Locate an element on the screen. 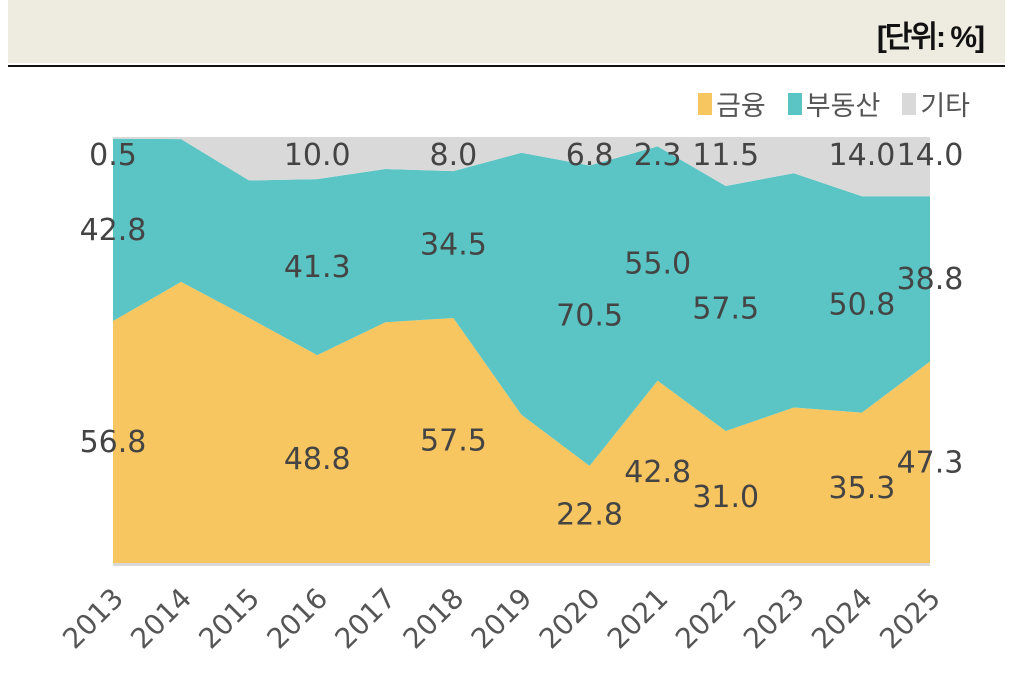  data-label: 22.8 is located at coordinates (589, 514).